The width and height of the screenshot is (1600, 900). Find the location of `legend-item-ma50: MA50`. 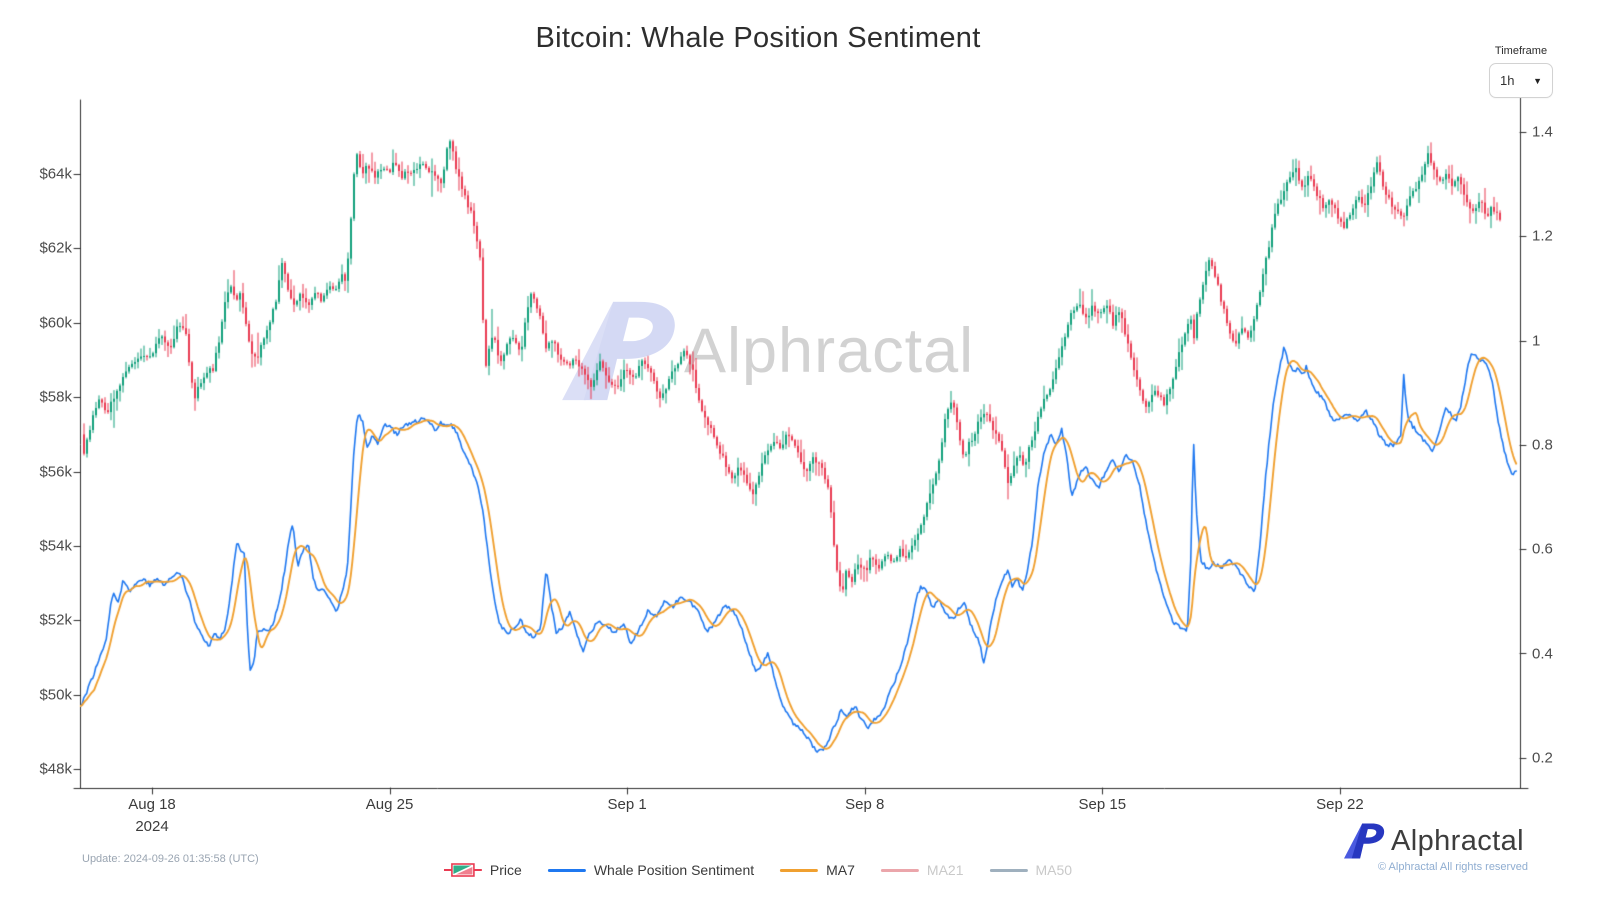

legend-item-ma50: MA50 is located at coordinates (1031, 870).